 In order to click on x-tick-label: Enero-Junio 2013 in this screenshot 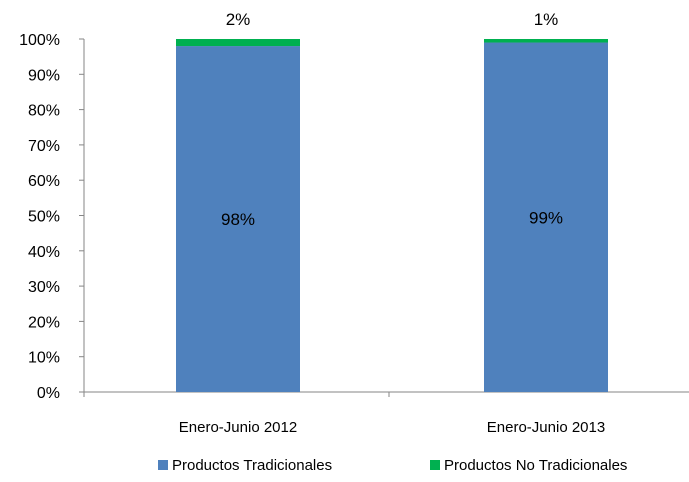, I will do `click(546, 427)`.